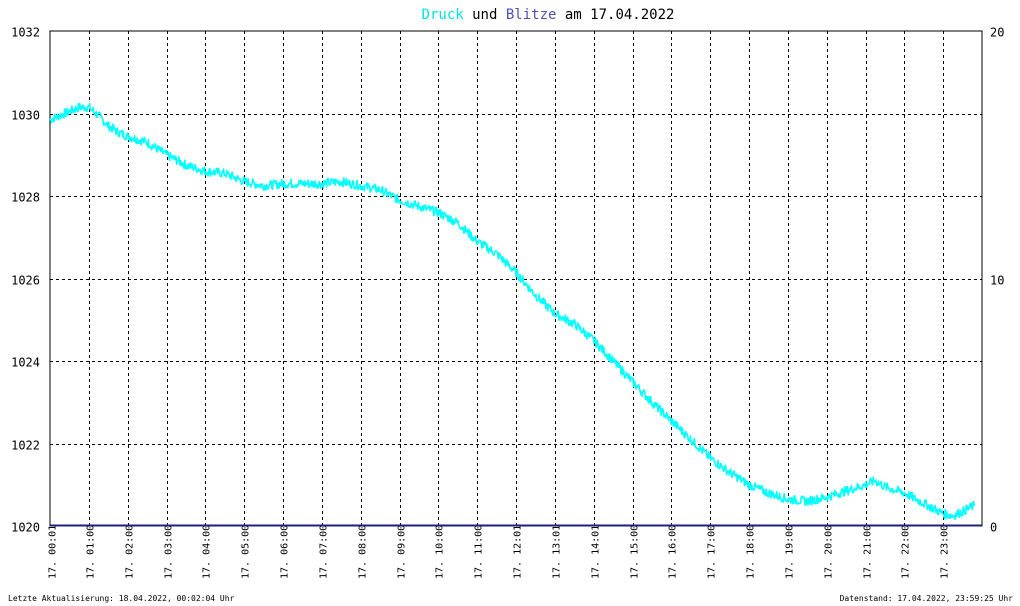 This screenshot has width=1020, height=606. What do you see at coordinates (596, 552) in the screenshot?
I see `x-tick-label: 17. 14:01` at bounding box center [596, 552].